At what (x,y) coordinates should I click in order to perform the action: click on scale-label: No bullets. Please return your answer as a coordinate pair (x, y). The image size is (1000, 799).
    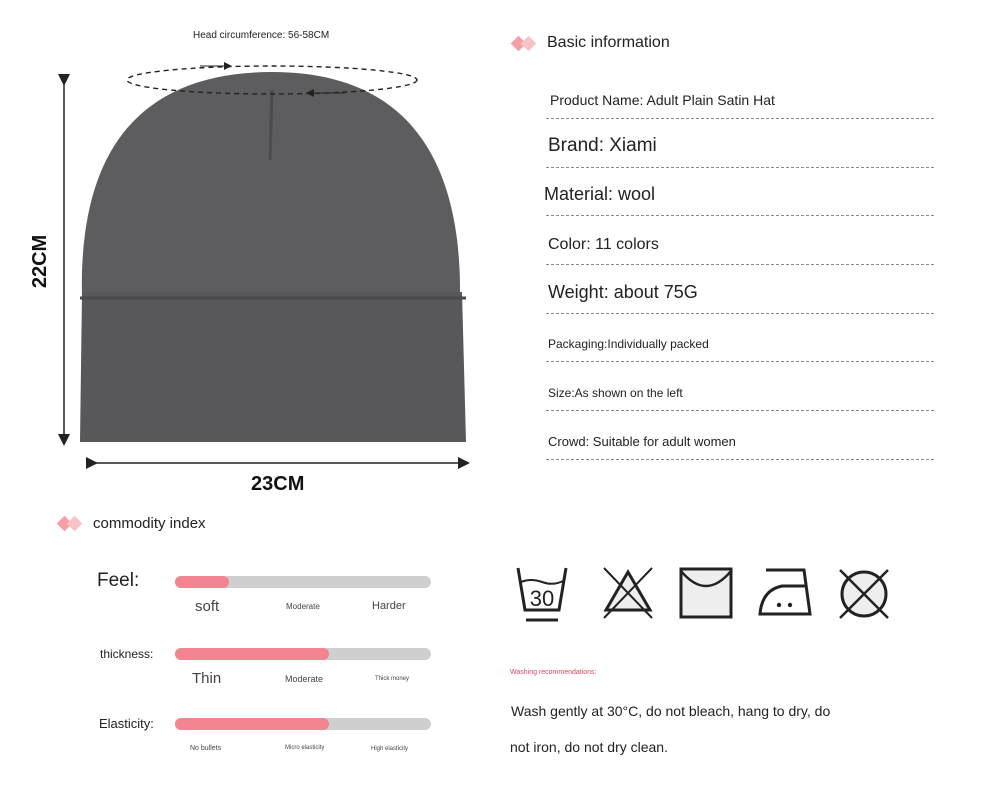
    Looking at the image, I should click on (206, 748).